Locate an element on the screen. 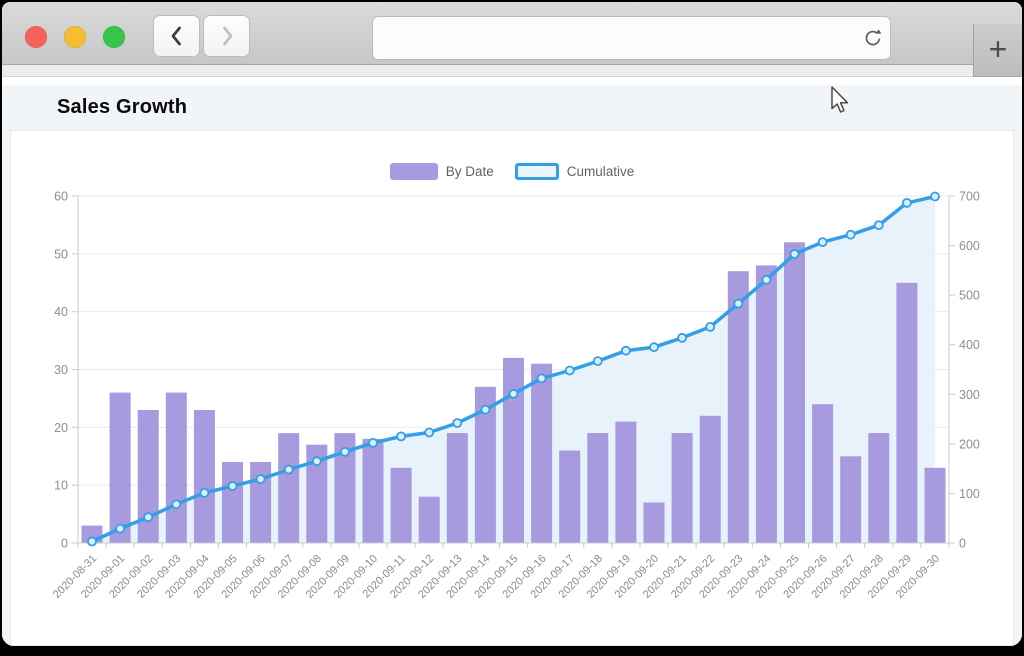  mouse-cursor is located at coordinates (840, 99).